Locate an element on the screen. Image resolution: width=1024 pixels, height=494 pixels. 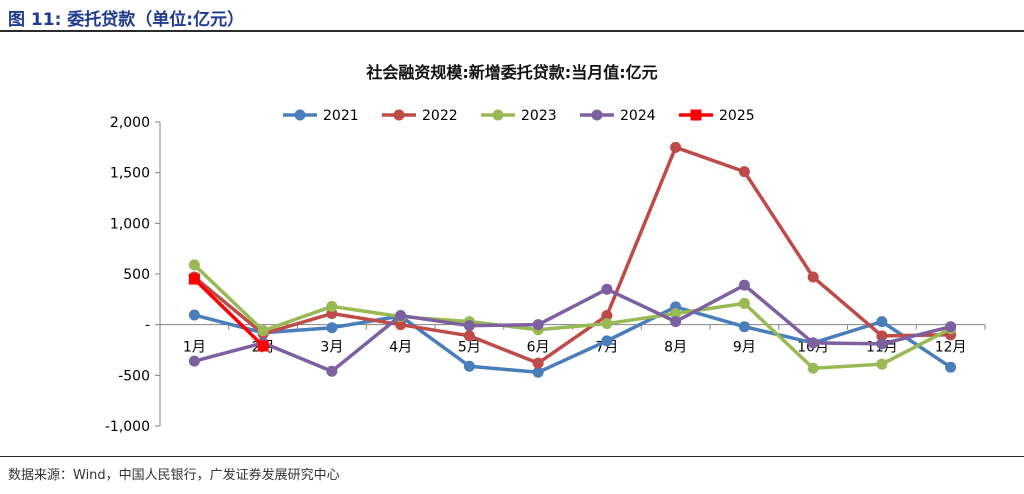
y-tick-label: - is located at coordinates (147, 326).